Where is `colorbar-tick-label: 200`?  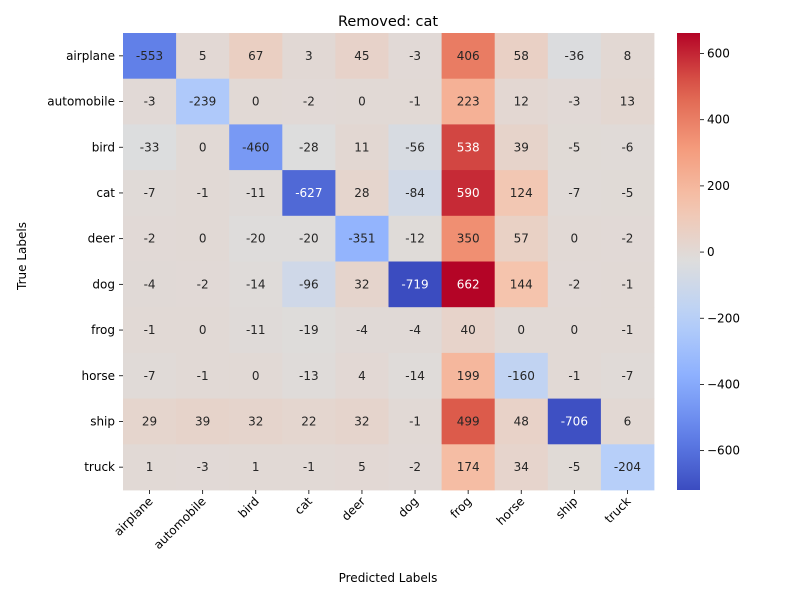 colorbar-tick-label: 200 is located at coordinates (718, 186).